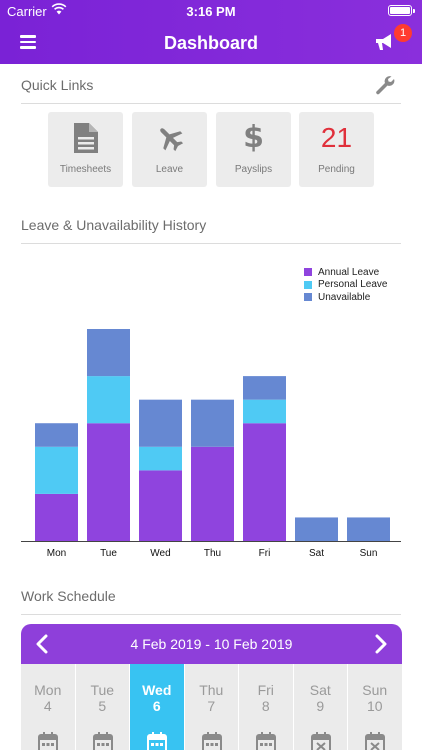  What do you see at coordinates (68, 596) in the screenshot?
I see `work-schedule-title: Work Schedule` at bounding box center [68, 596].